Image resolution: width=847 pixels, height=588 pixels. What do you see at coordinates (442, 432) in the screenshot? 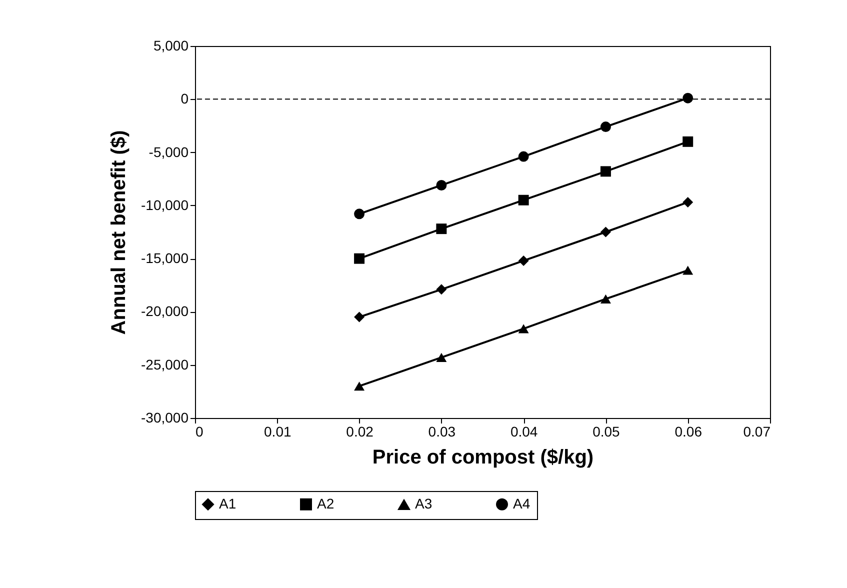
I see `x-tick-label: 0.03` at bounding box center [442, 432].